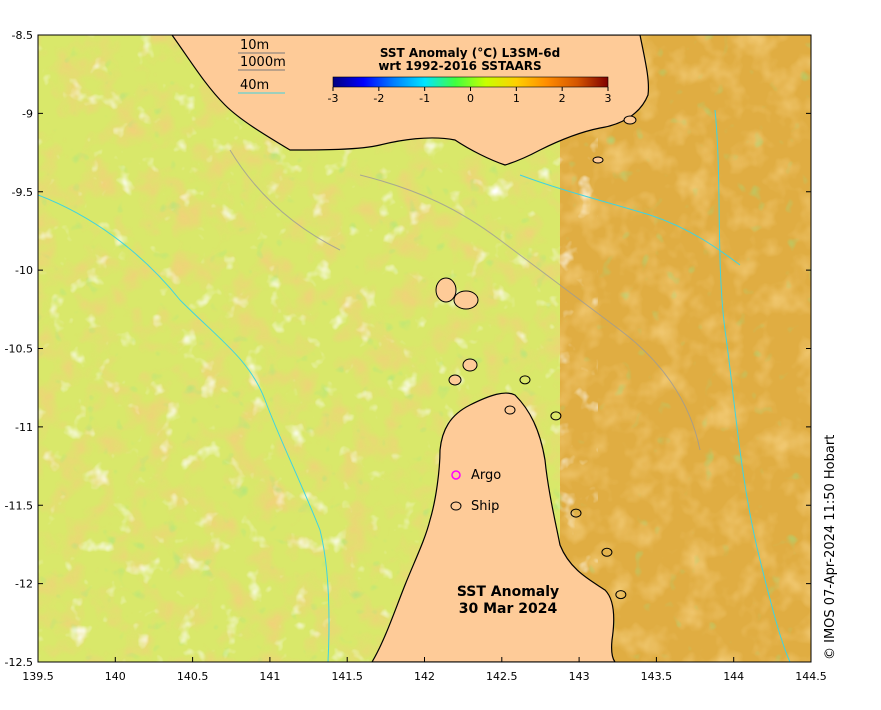 Image resolution: width=881 pixels, height=710 pixels. What do you see at coordinates (508, 592) in the screenshot?
I see `date-title-line1: SST Anomaly` at bounding box center [508, 592].